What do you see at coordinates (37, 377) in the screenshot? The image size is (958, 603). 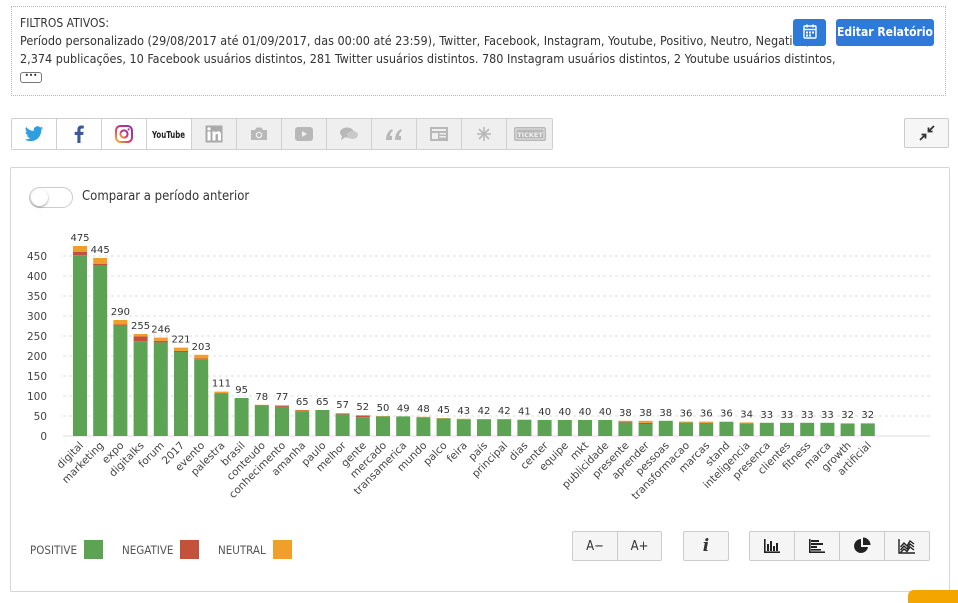 I see `y-tick-label: 150` at bounding box center [37, 377].